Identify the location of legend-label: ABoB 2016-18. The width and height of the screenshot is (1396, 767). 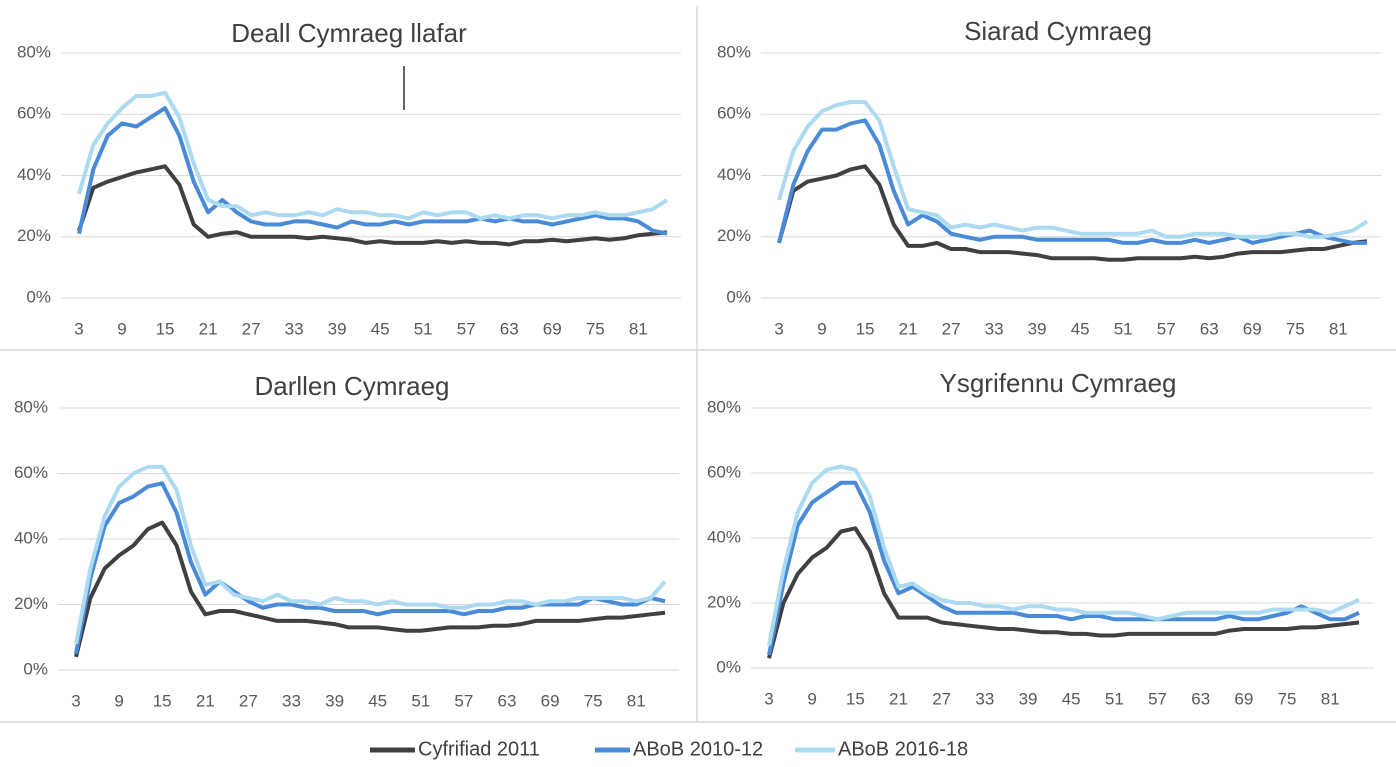
(903, 749).